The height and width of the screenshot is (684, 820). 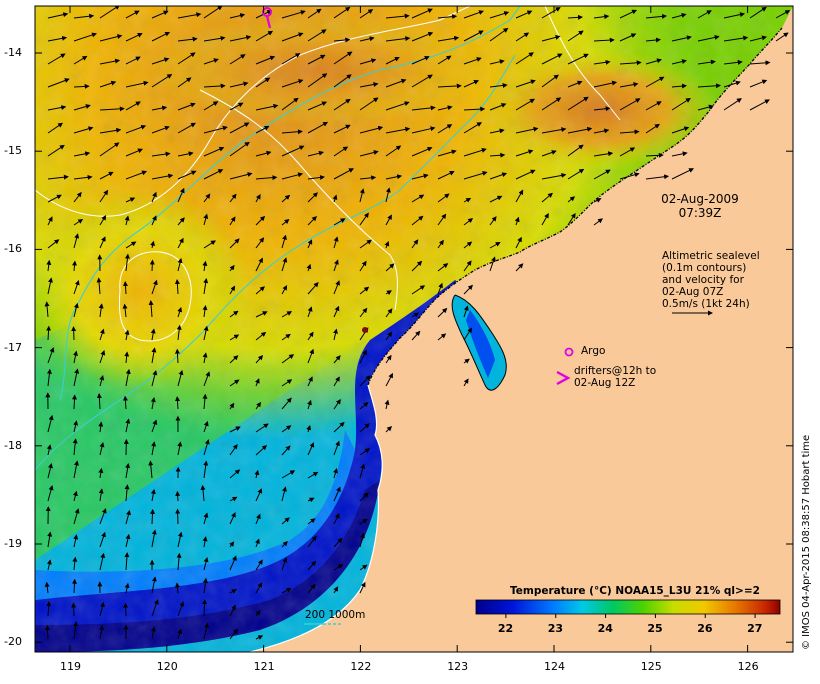 I want to click on y-tick-label: -15, so click(x=13, y=150).